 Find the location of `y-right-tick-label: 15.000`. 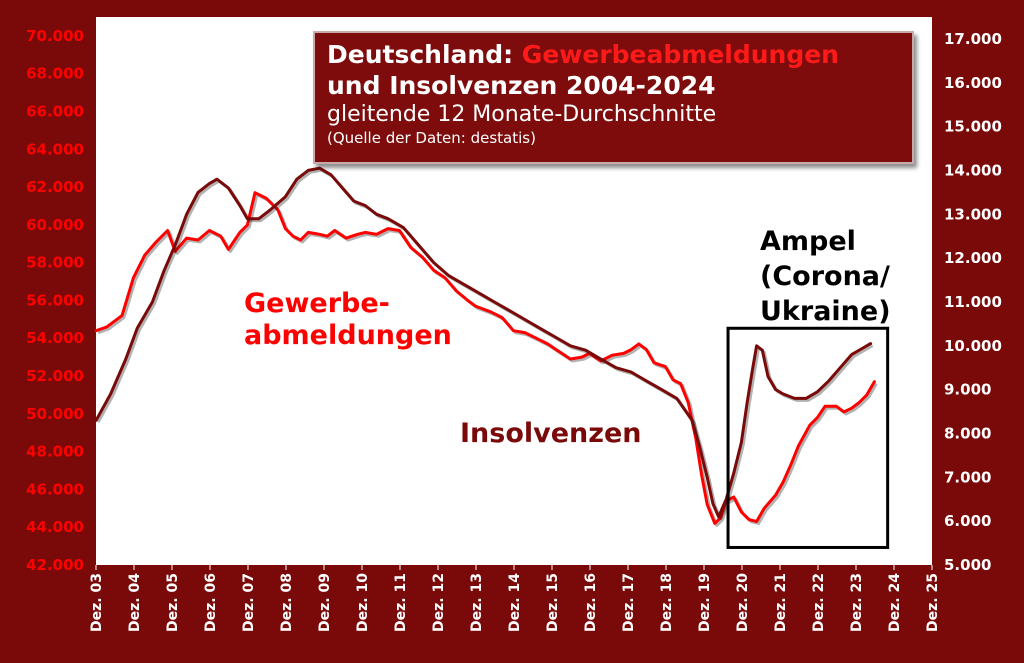

y-right-tick-label: 15.000 is located at coordinates (973, 127).